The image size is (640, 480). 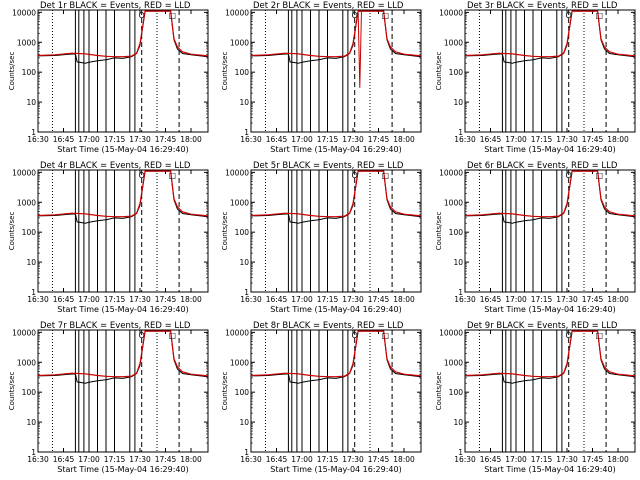 What do you see at coordinates (328, 6) in the screenshot?
I see `chart-title: Det 2r BLACK = Events, RED = LLD` at bounding box center [328, 6].